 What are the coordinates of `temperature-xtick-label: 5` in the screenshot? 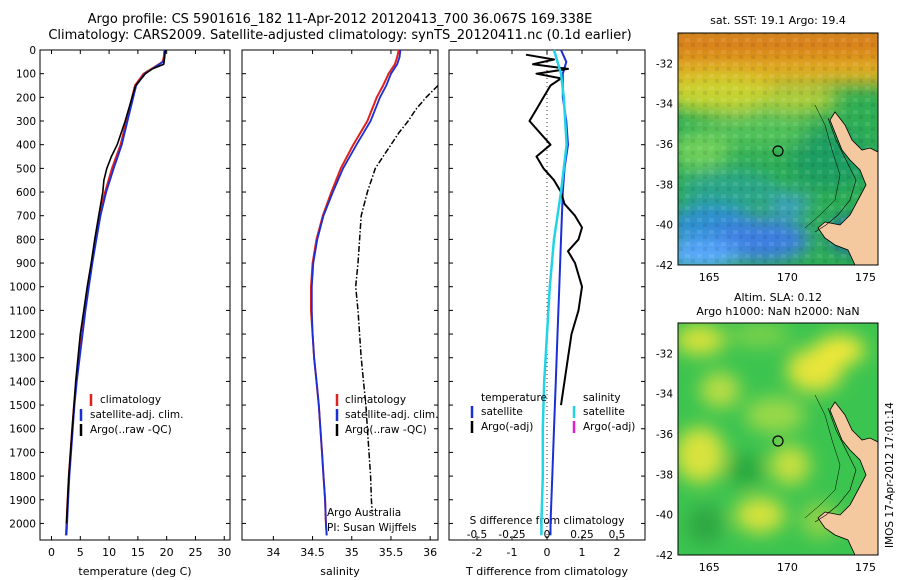 It's located at (80, 552).